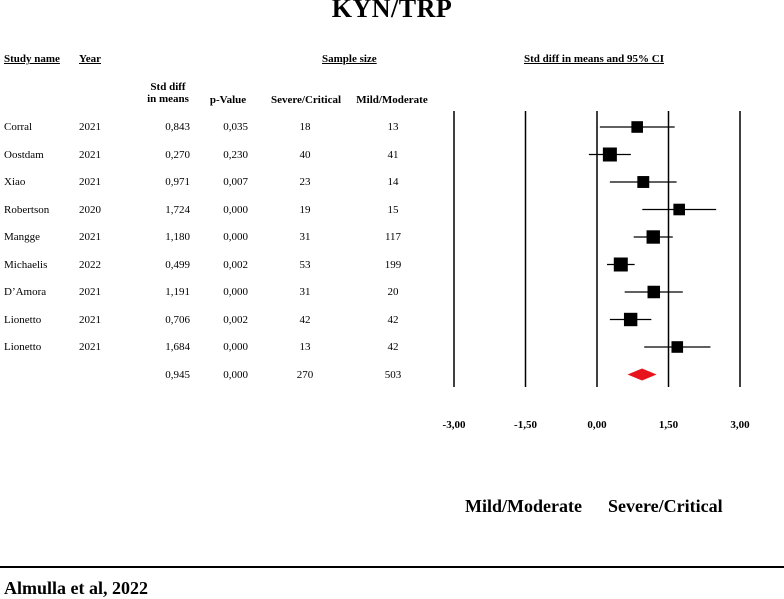  What do you see at coordinates (305, 347) in the screenshot?
I see `severe-n-cell: 13` at bounding box center [305, 347].